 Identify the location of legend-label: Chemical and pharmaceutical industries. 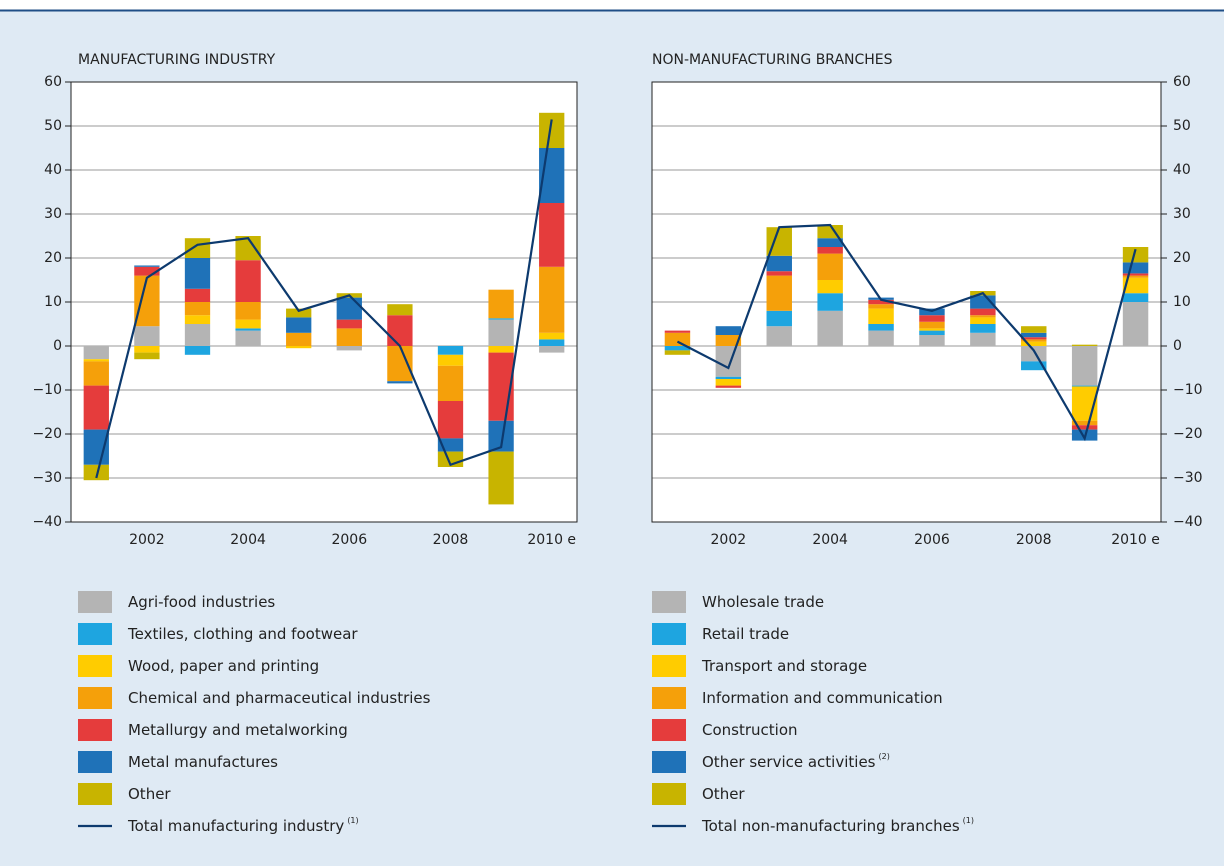
(279, 698).